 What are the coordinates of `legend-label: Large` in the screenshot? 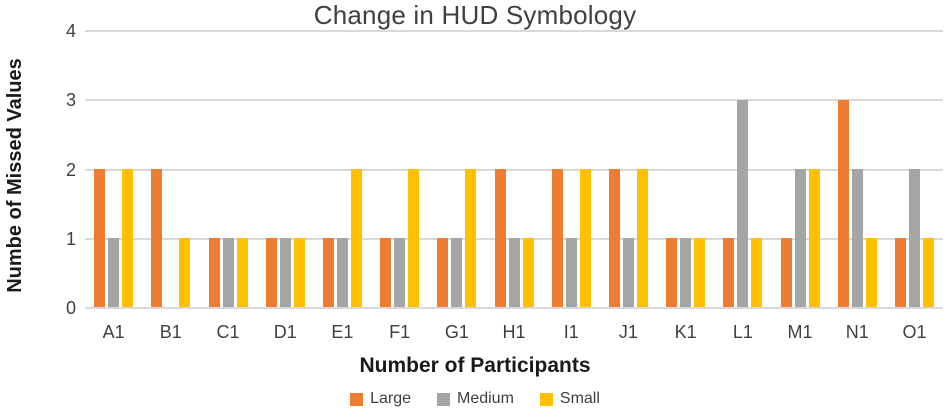 It's located at (390, 398).